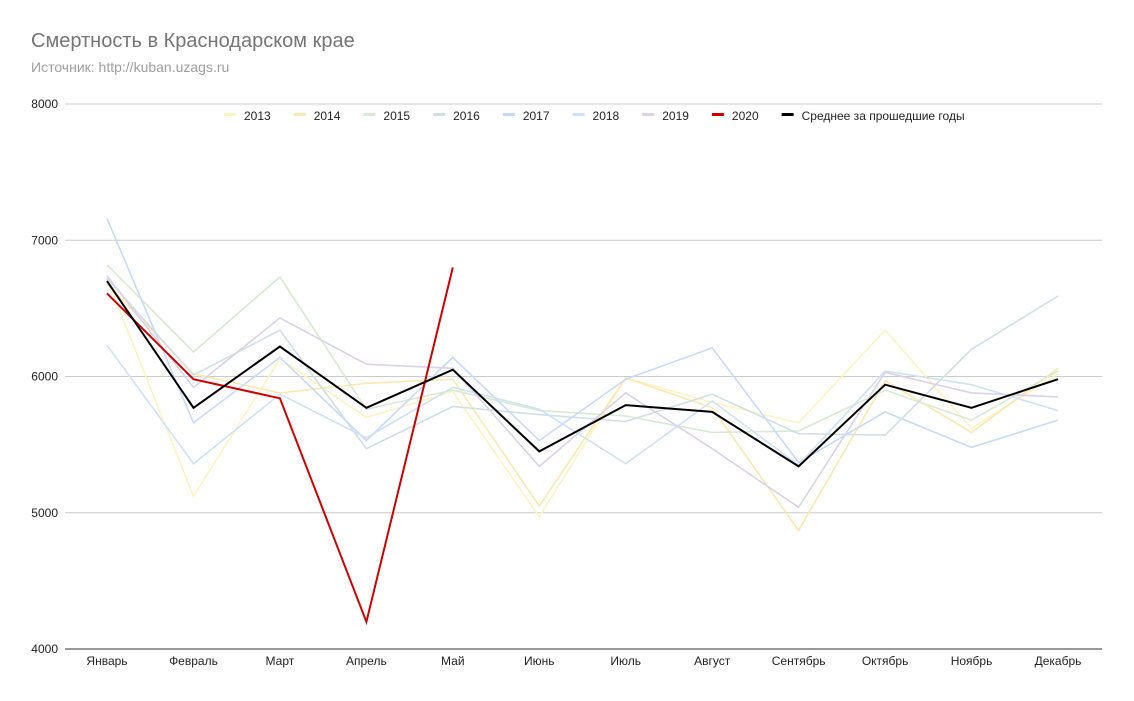 This screenshot has height=701, width=1134. Describe the element at coordinates (539, 661) in the screenshot. I see `x-tick-label: Июнь` at that location.